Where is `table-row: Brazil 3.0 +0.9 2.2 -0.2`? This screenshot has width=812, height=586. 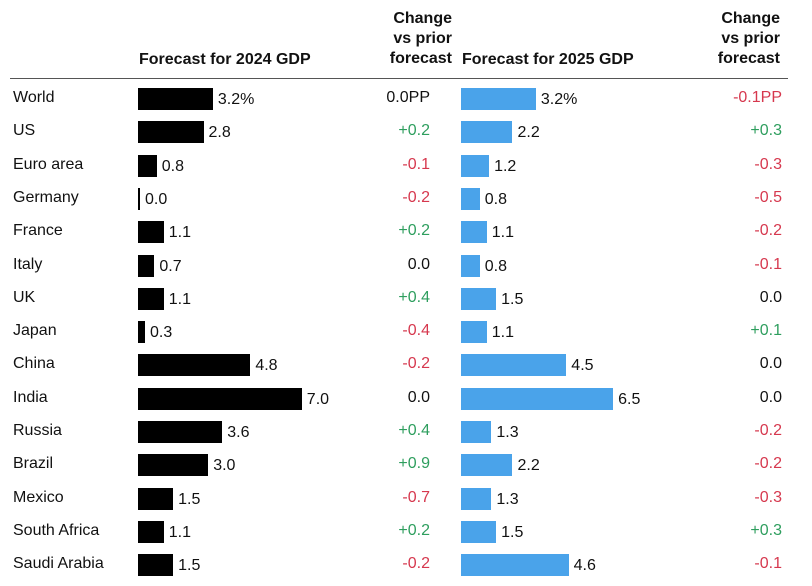 table-row: Brazil 3.0 +0.9 2.2 -0.2 is located at coordinates (406, 464).